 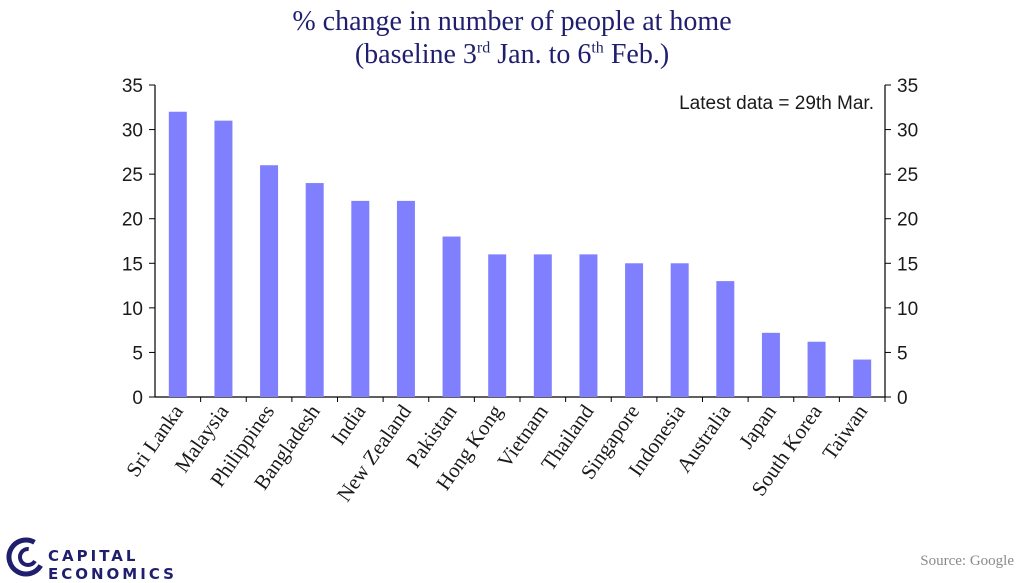 What do you see at coordinates (844, 432) in the screenshot?
I see `x-category-label: Taiwan` at bounding box center [844, 432].